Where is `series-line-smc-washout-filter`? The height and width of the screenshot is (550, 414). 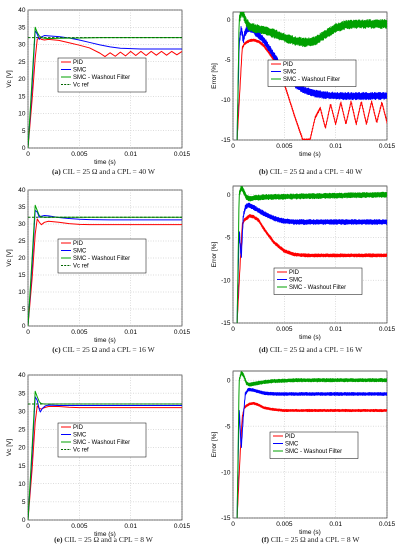 series-line-smc-washout-filter is located at coordinates (311, 76).